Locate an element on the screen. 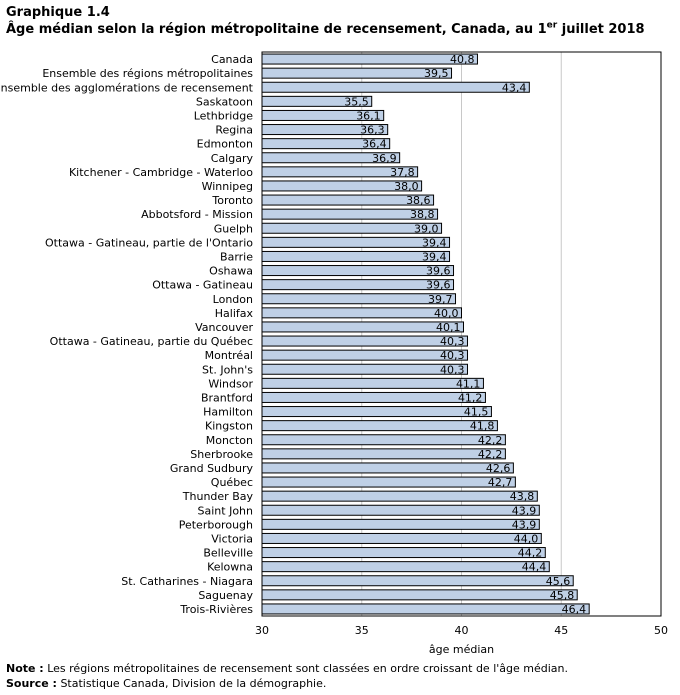 The height and width of the screenshot is (695, 680). category-label: Saguenay is located at coordinates (225, 595).